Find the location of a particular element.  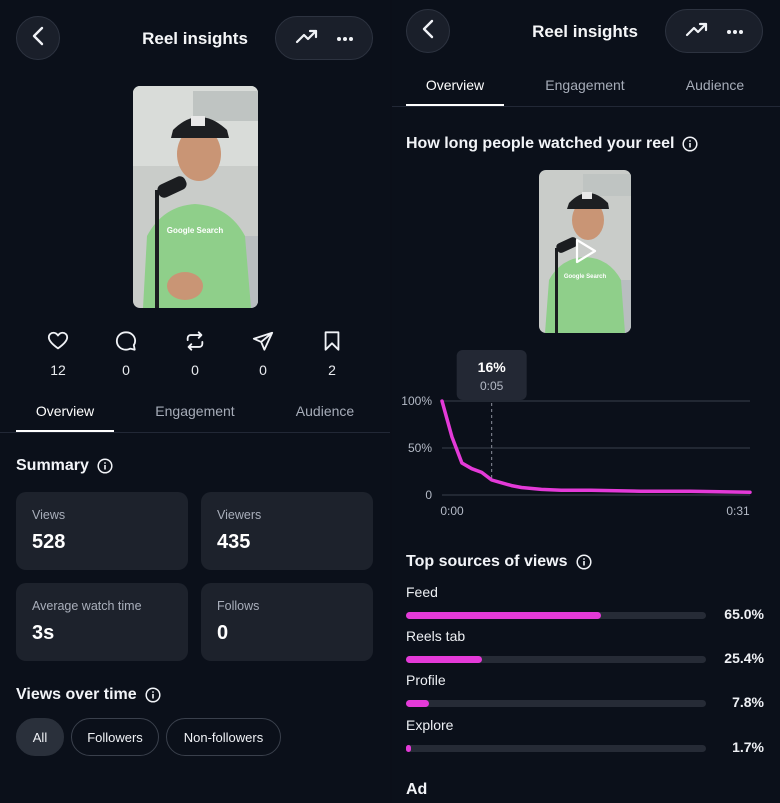

card-value: 3s is located at coordinates (43, 633).